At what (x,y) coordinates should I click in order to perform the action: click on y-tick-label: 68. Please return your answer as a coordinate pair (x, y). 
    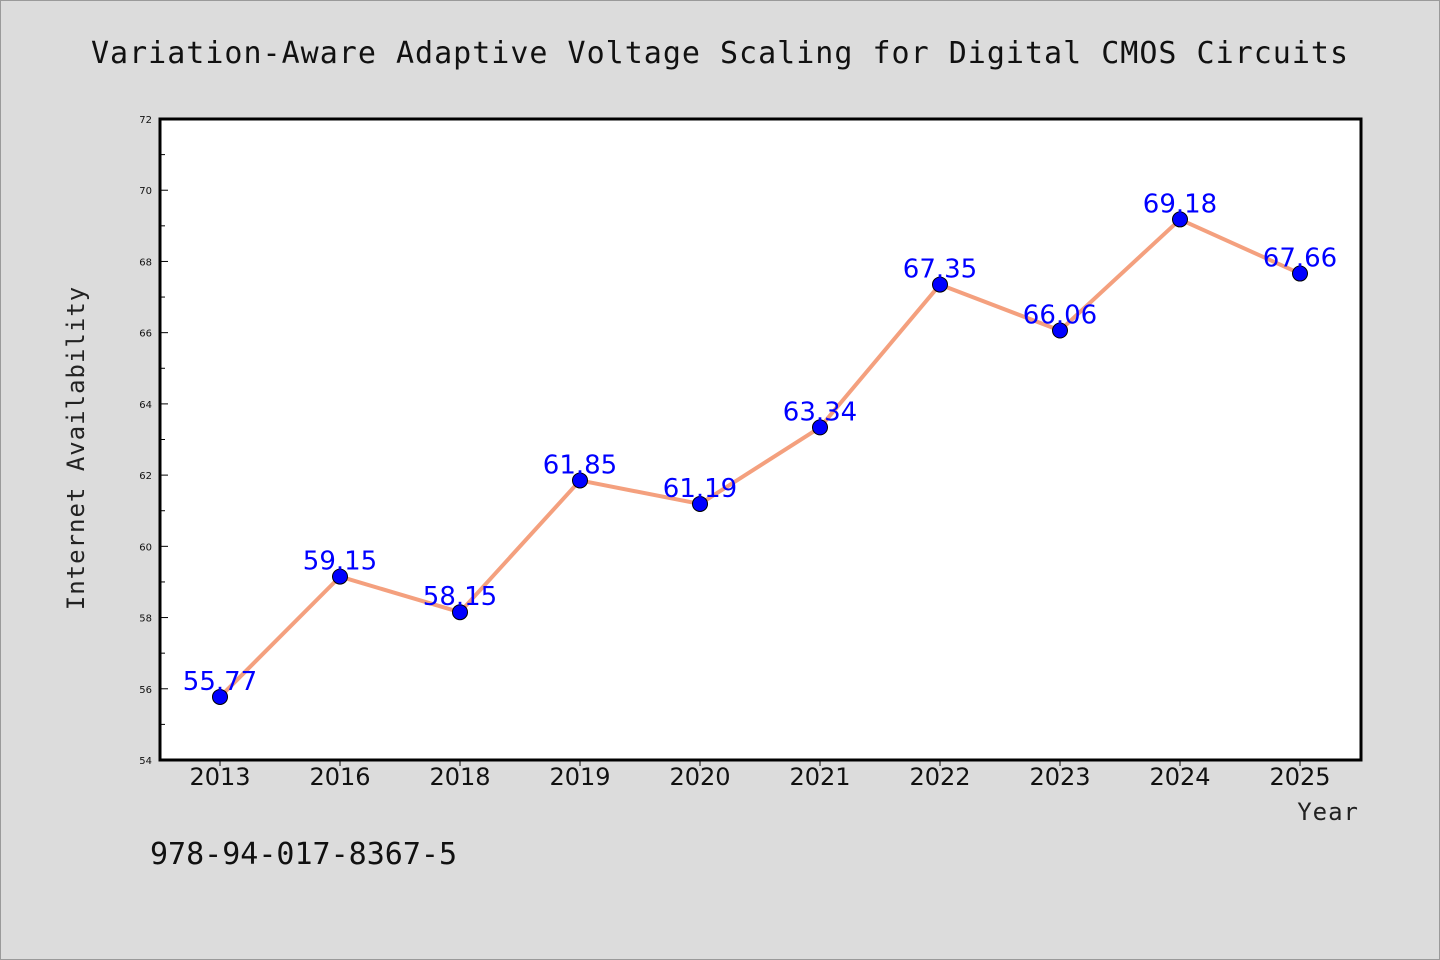
    Looking at the image, I should click on (145, 262).